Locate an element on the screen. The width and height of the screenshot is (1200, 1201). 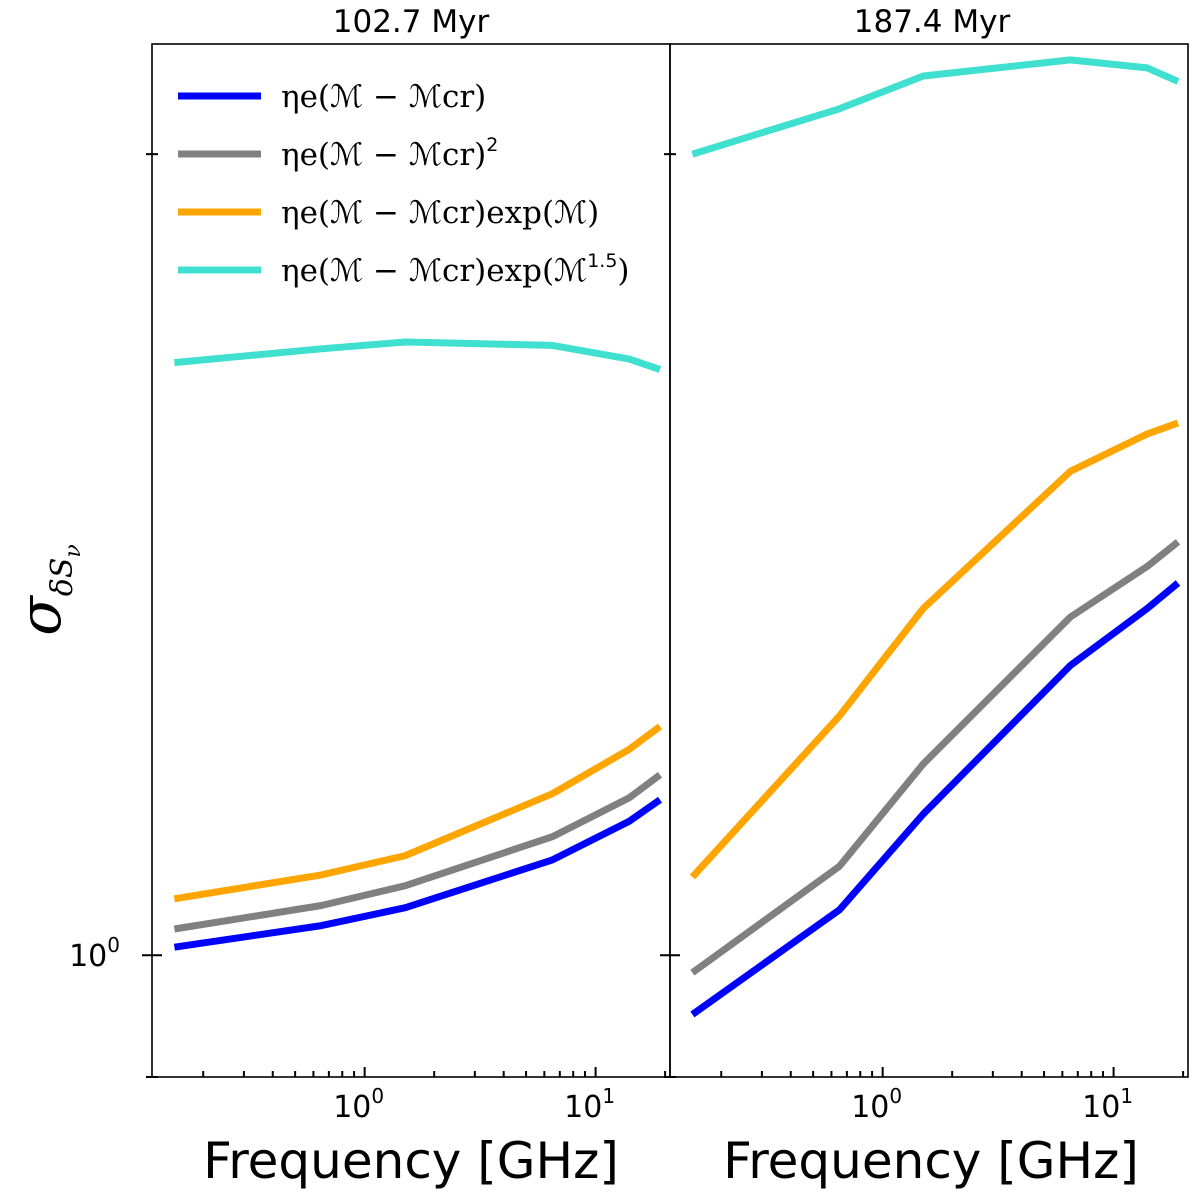
y-axis-label: σδSν is located at coordinates (46, 590).